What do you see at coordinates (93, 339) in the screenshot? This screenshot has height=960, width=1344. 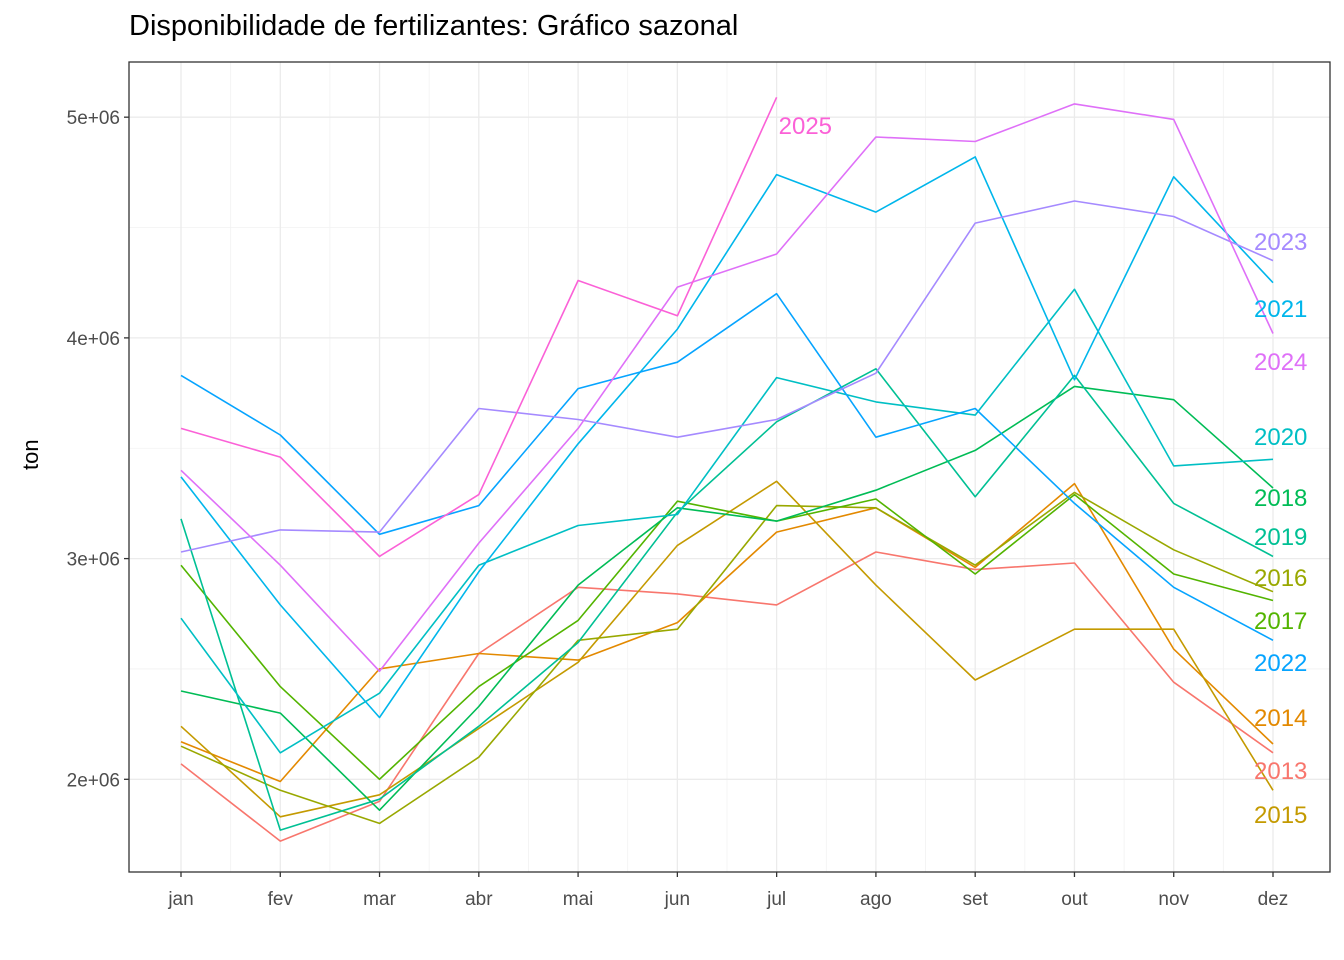 I see `y-tick-label: 4e+06` at bounding box center [93, 339].